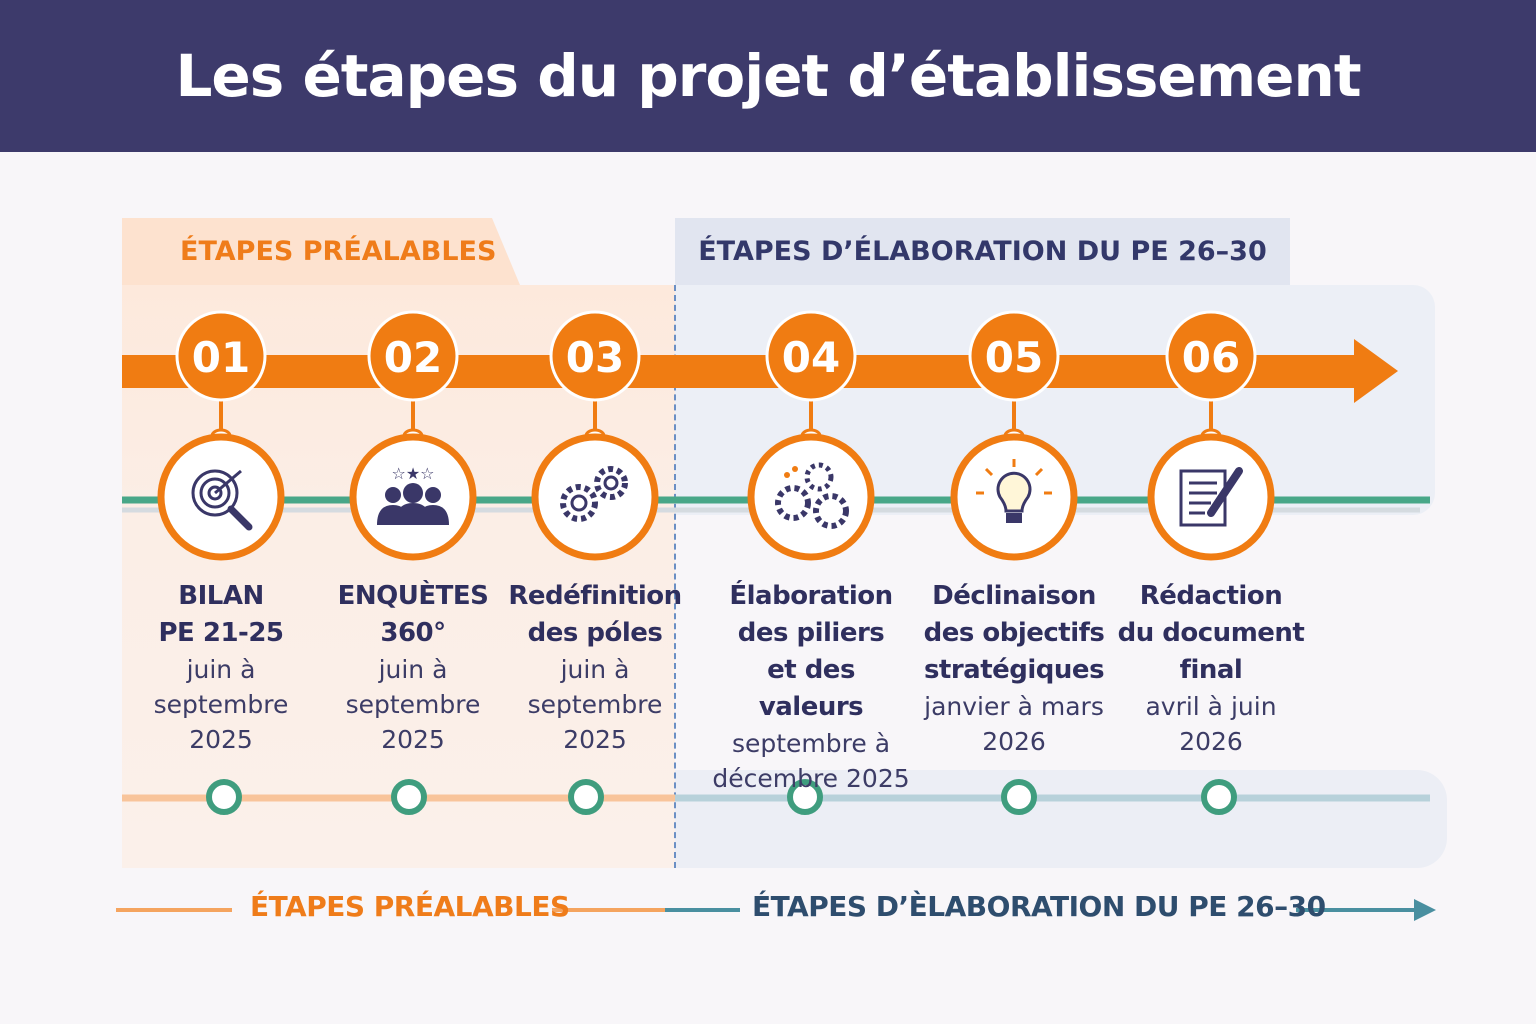 The image size is (1536, 1024). Describe the element at coordinates (1376, 371) in the screenshot. I see `orange-arrowhead-icon` at that location.